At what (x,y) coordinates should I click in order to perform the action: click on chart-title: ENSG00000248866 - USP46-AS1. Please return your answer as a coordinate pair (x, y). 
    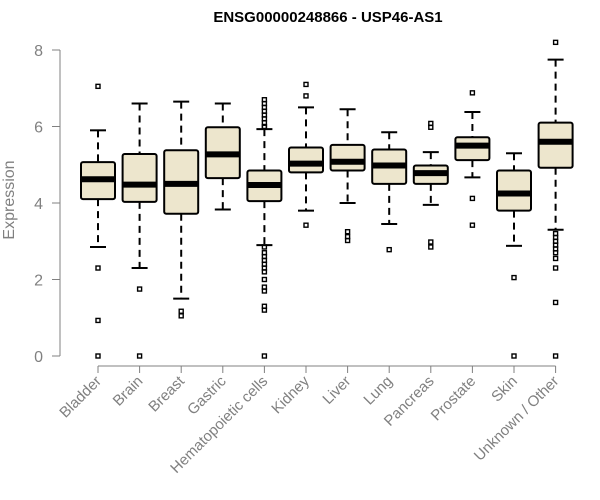
    Looking at the image, I should click on (327, 17).